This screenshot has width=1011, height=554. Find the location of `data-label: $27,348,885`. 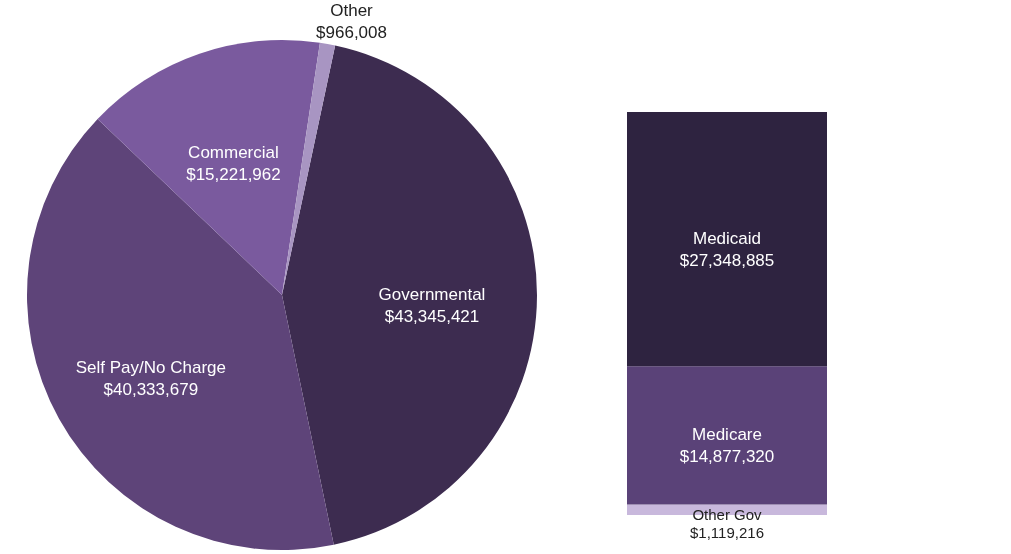

data-label: $27,348,885 is located at coordinates (727, 261).